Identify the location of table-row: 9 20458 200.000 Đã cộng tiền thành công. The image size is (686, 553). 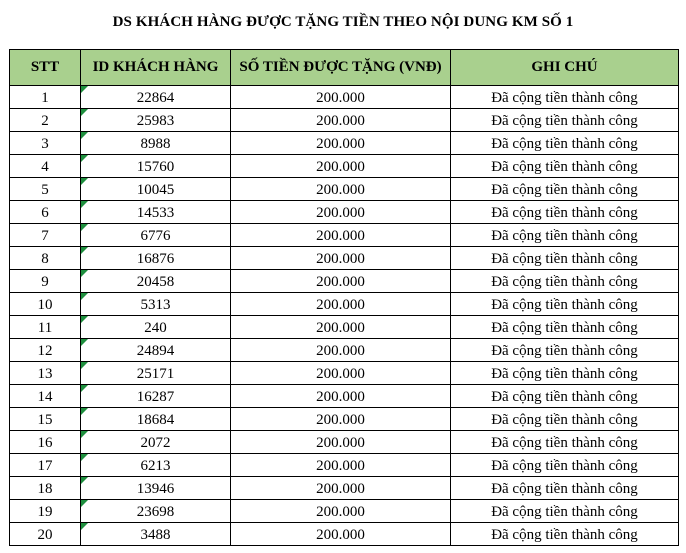
(344, 281).